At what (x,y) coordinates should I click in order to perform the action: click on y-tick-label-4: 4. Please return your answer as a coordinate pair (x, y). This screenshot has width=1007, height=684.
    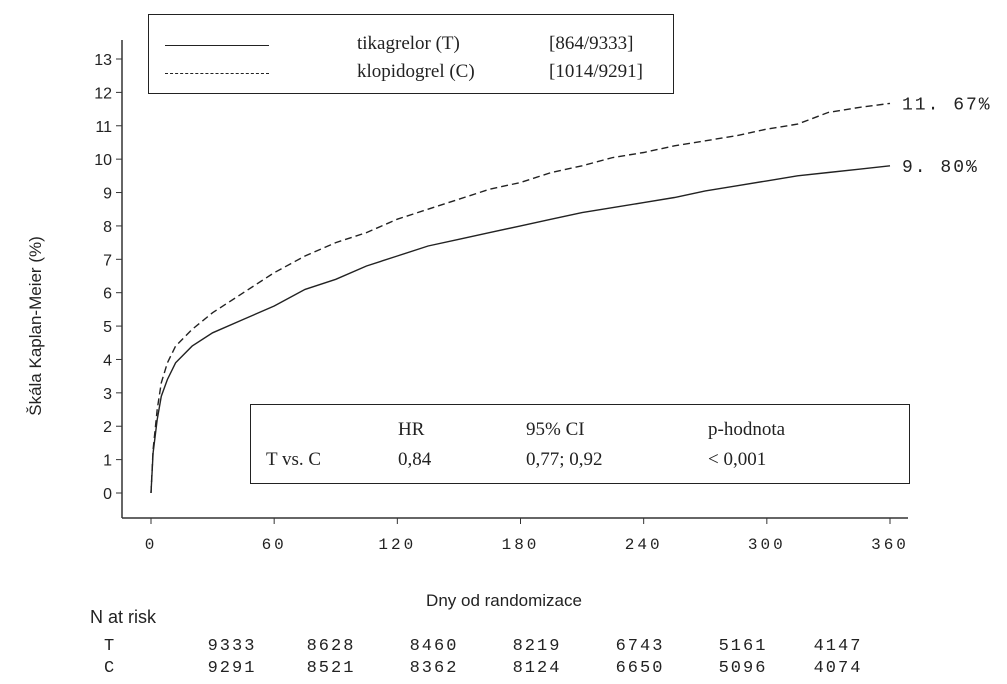
    Looking at the image, I should click on (107, 360).